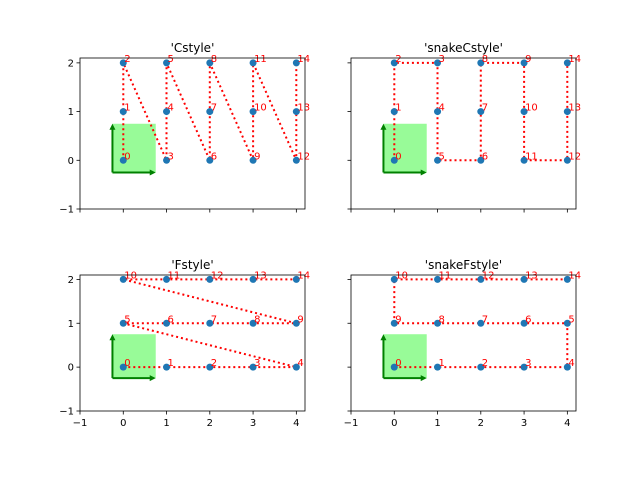 The height and width of the screenshot is (480, 640). What do you see at coordinates (442, 156) in the screenshot?
I see `point-label-5: 5` at bounding box center [442, 156].